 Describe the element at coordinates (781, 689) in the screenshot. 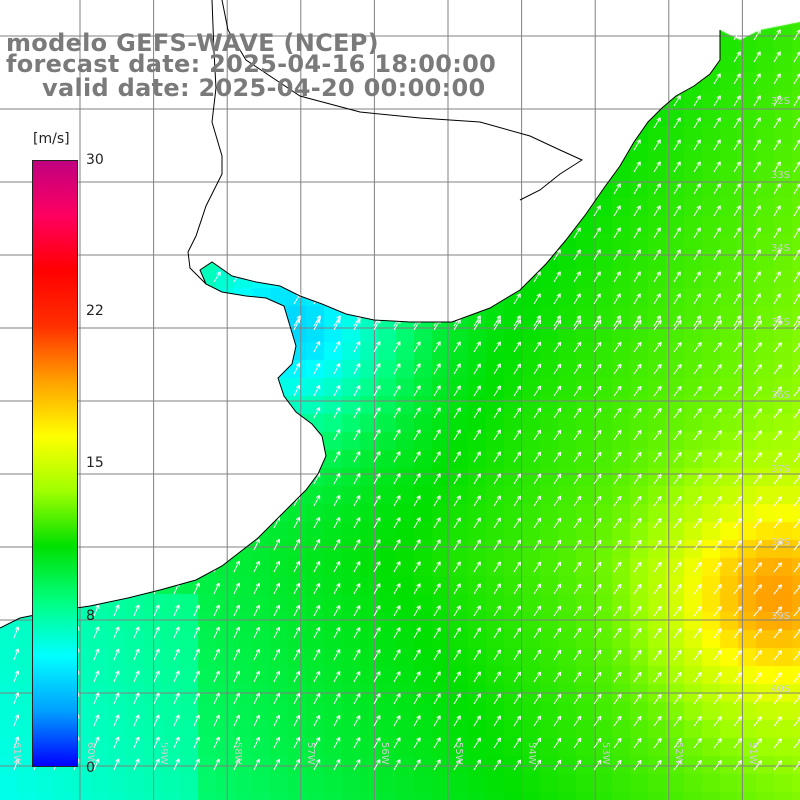

I see `latitude-label: 40S` at that location.